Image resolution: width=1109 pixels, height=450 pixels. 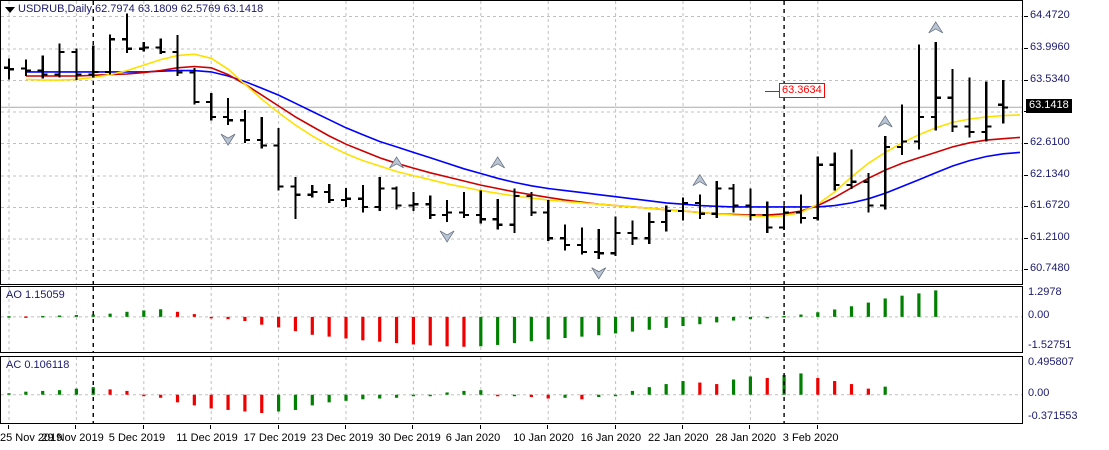 I want to click on awesome-oscillator-canvas, so click(x=511, y=319).